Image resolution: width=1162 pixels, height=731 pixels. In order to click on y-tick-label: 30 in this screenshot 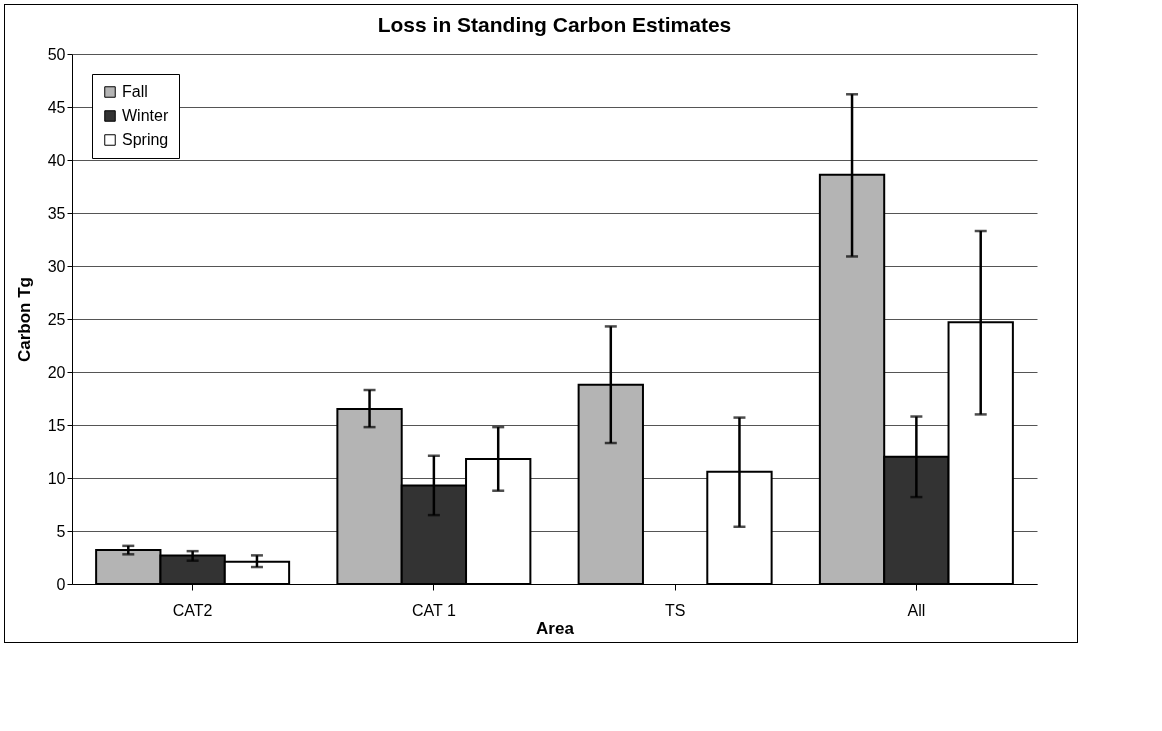, I will do `click(56, 266)`.